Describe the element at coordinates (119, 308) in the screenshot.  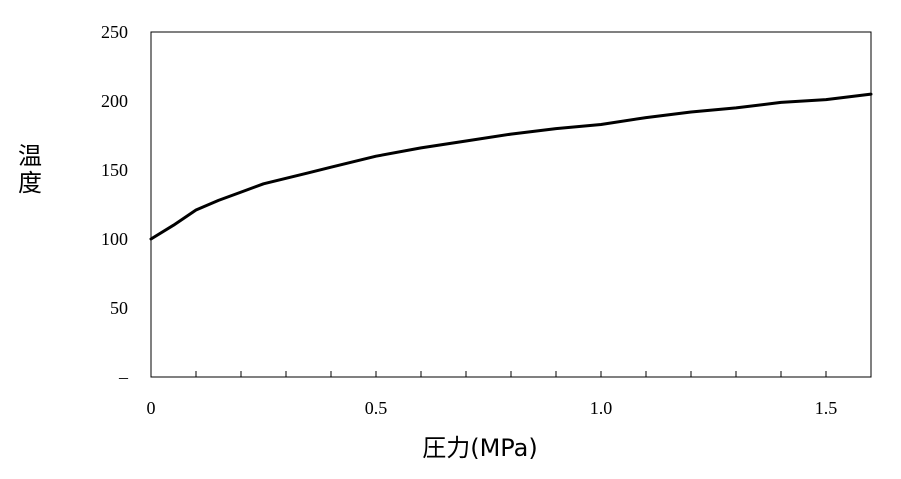
I see `y-tick-label: 50` at that location.